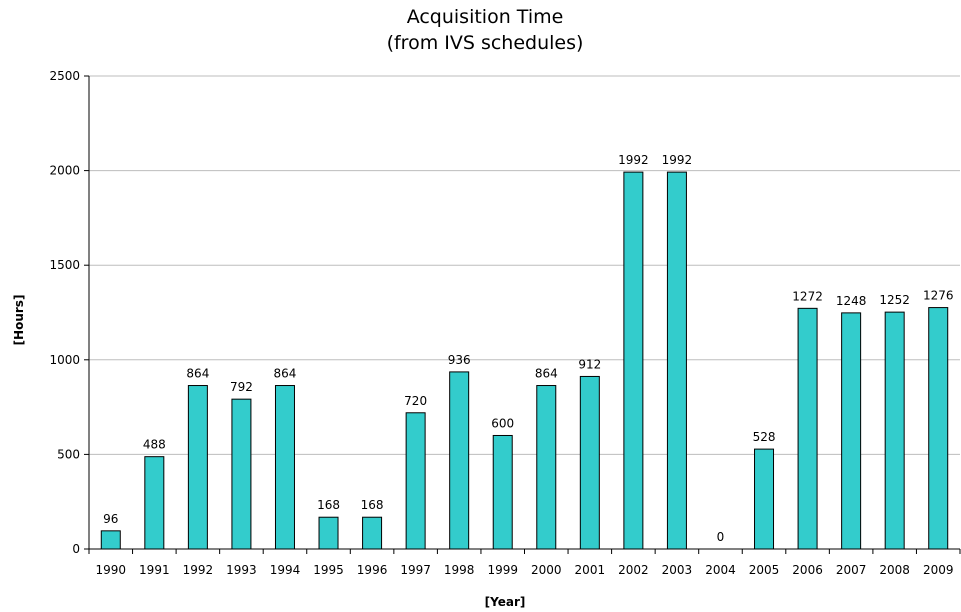 The width and height of the screenshot is (961, 612). What do you see at coordinates (459, 360) in the screenshot?
I see `data-label-1998: 936` at bounding box center [459, 360].